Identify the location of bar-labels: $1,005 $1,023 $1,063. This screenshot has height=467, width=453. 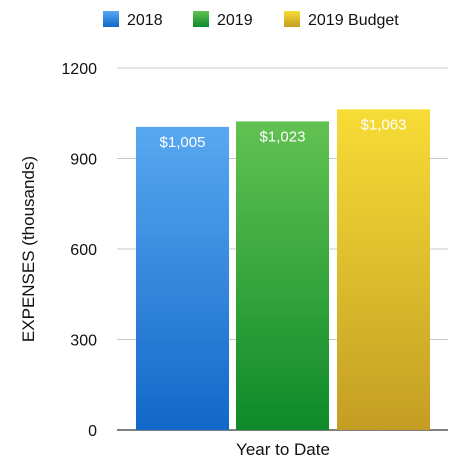
(283, 133).